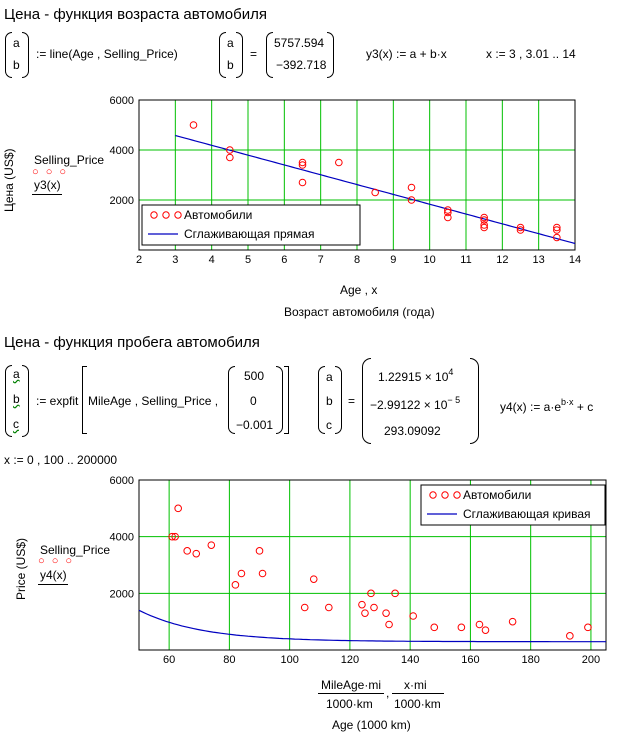 Image resolution: width=618 pixels, height=740 pixels. Describe the element at coordinates (84, 400) in the screenshot. I see `left-bracket` at that location.